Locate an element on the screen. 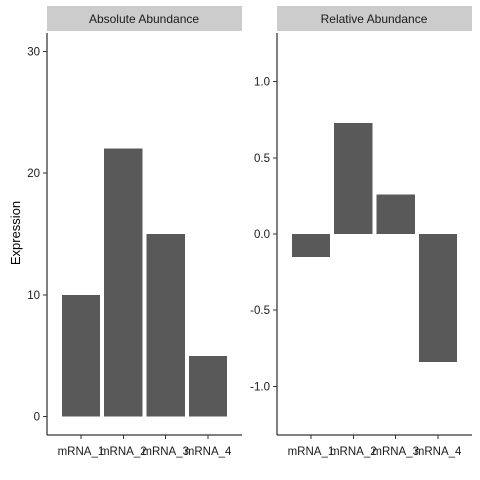  y-ticks-group: 1.0 0.5 0.0 -0.5 -1.0 is located at coordinates (263, 235).